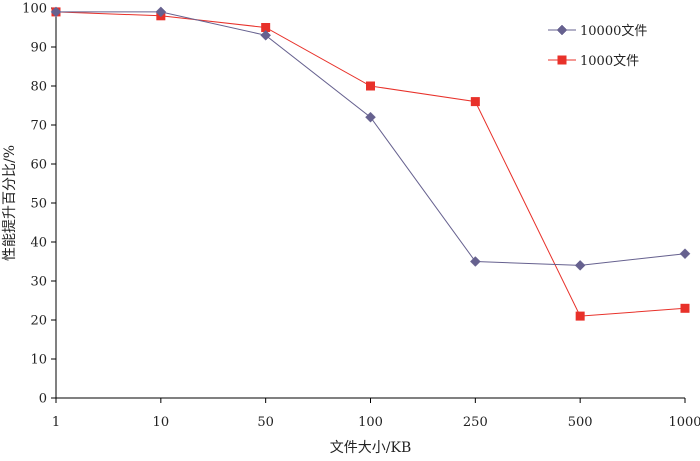 Image resolution: width=700 pixels, height=461 pixels. Describe the element at coordinates (370, 448) in the screenshot. I see `x-axis-title: 文件大小/KB` at that location.